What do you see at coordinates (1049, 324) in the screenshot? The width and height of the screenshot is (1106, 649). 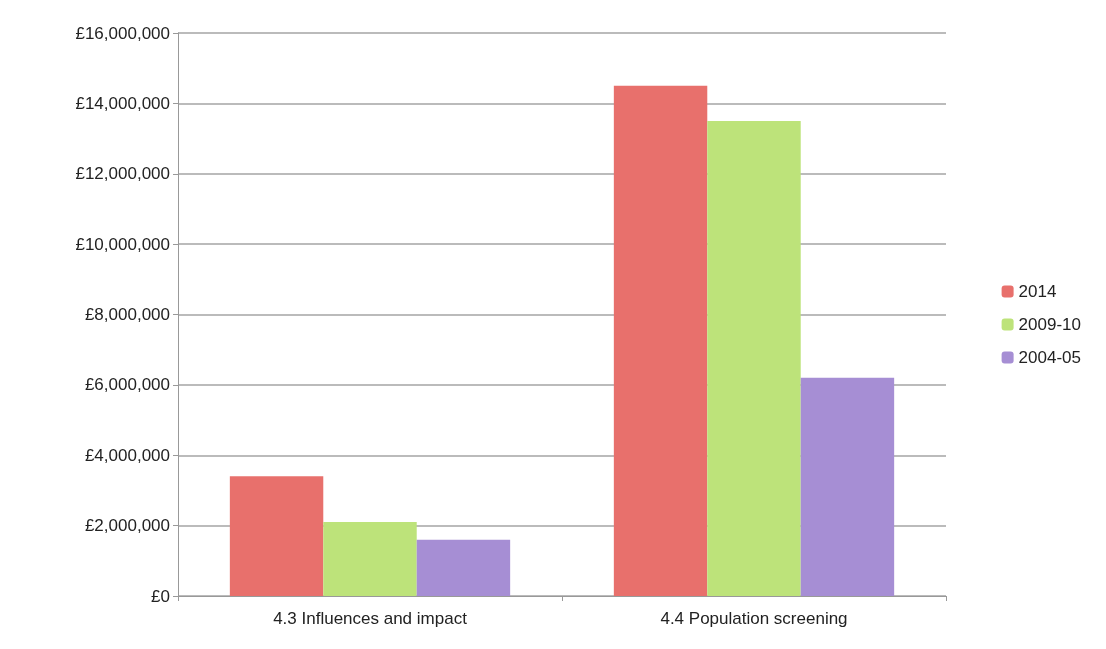 I see `legend-label: 2009-10` at bounding box center [1049, 324].